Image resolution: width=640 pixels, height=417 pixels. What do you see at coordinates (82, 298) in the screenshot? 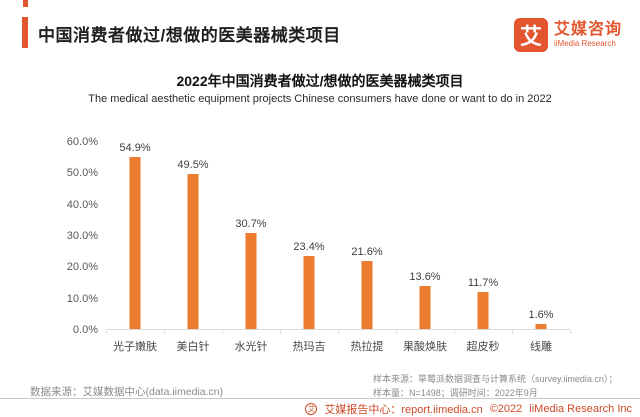
I see `y-tick-label: 10.0%` at bounding box center [82, 298].